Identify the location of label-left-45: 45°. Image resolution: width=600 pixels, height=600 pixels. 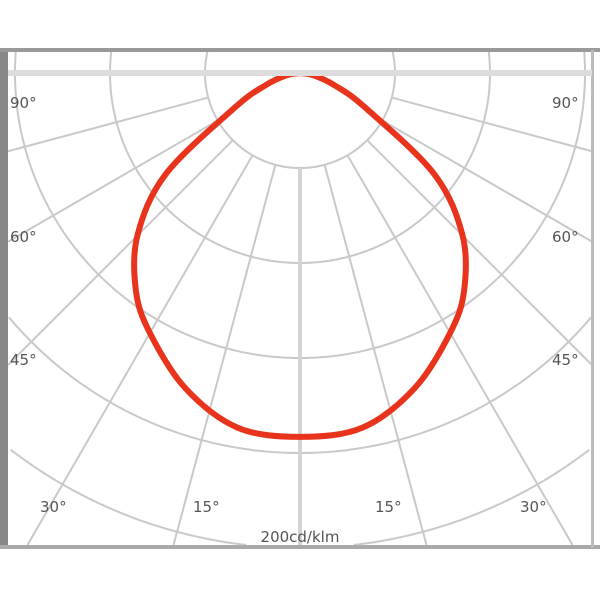
(23, 360).